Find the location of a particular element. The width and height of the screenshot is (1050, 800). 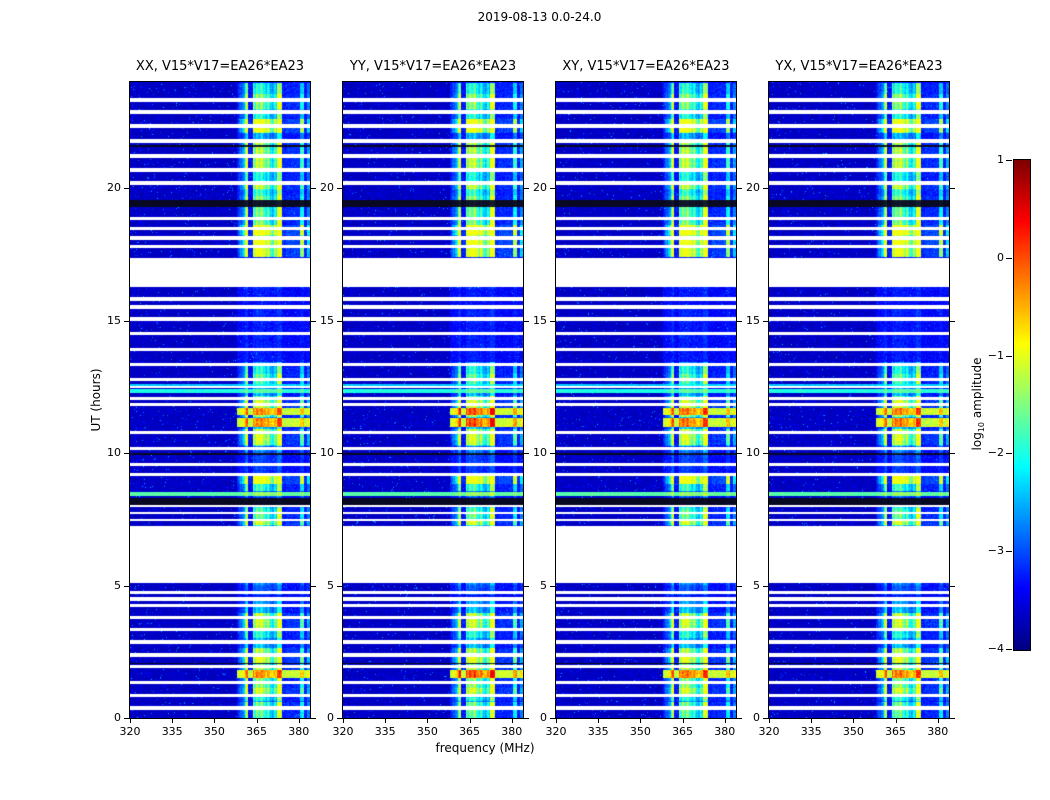

spectrogram-image-xx is located at coordinates (220, 400).